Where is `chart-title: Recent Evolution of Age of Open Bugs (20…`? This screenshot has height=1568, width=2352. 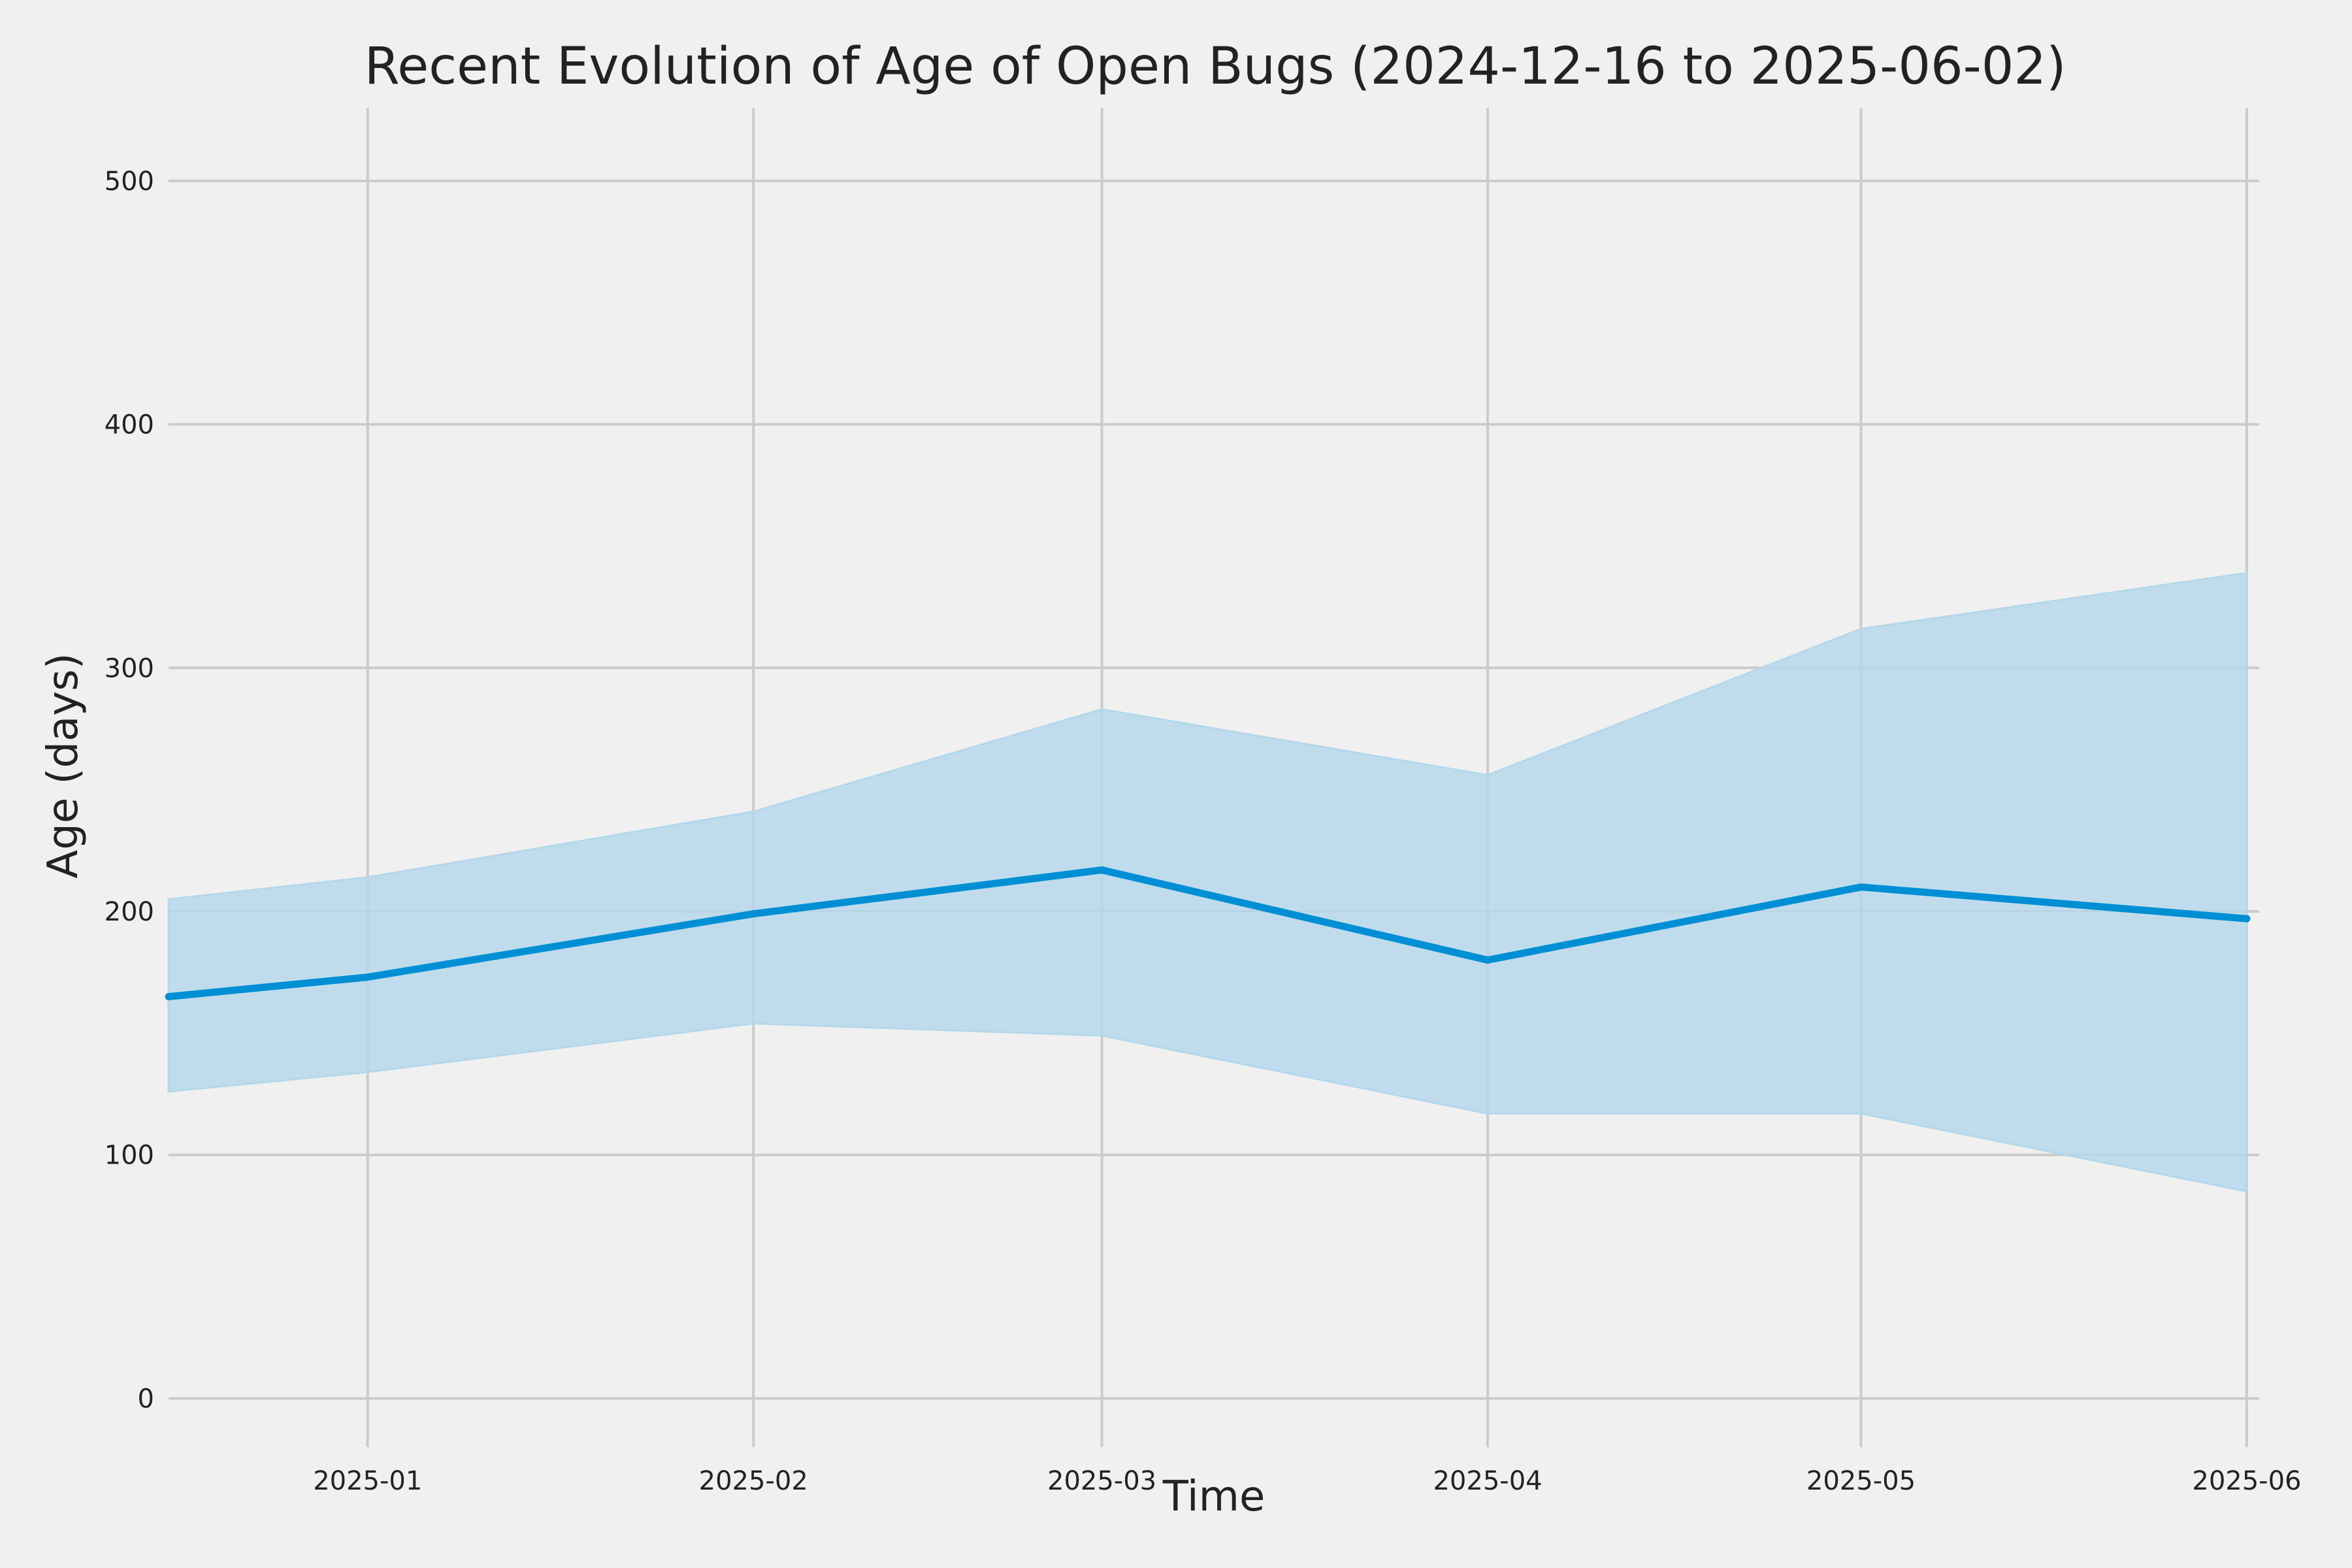
chart-title: Recent Evolution of Age of Open Bugs (20… is located at coordinates (1215, 66).